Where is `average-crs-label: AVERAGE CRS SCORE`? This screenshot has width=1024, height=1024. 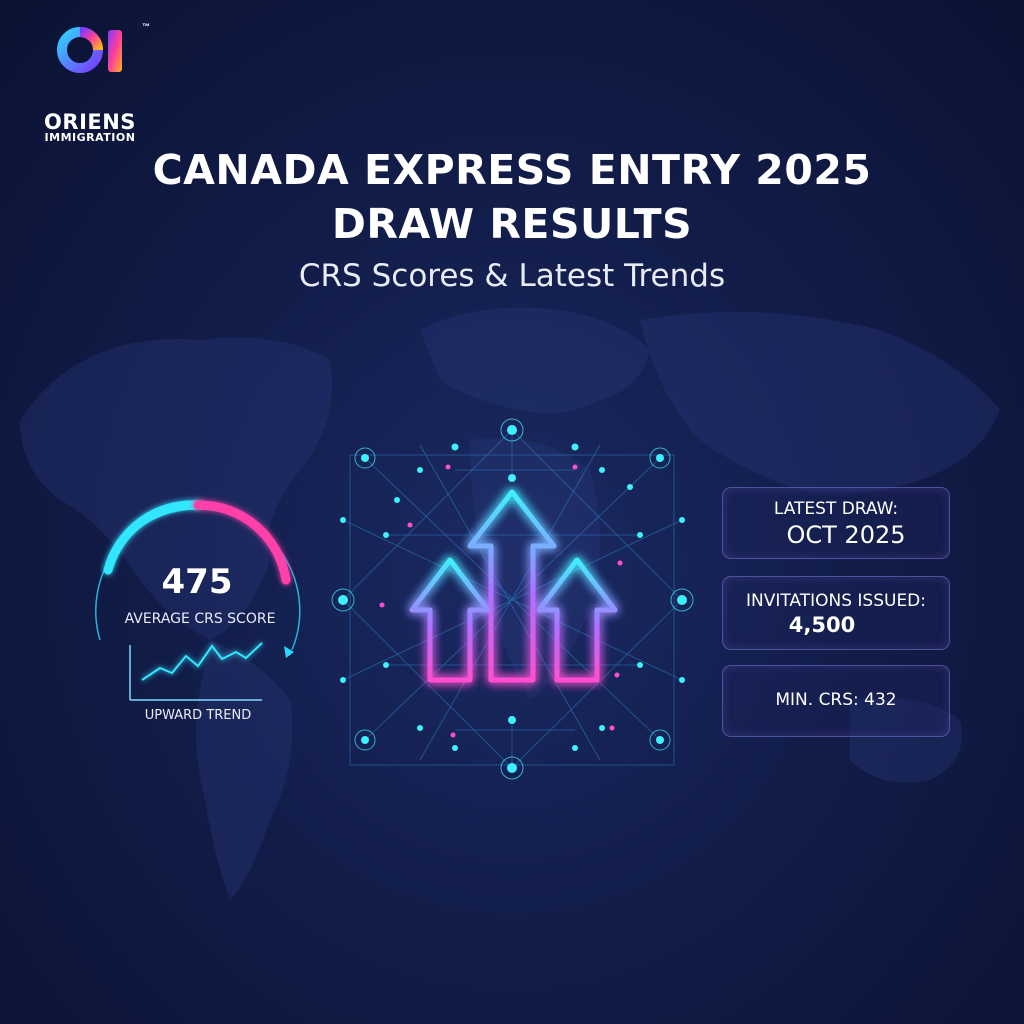
average-crs-label: AVERAGE CRS SCORE is located at coordinates (200, 619).